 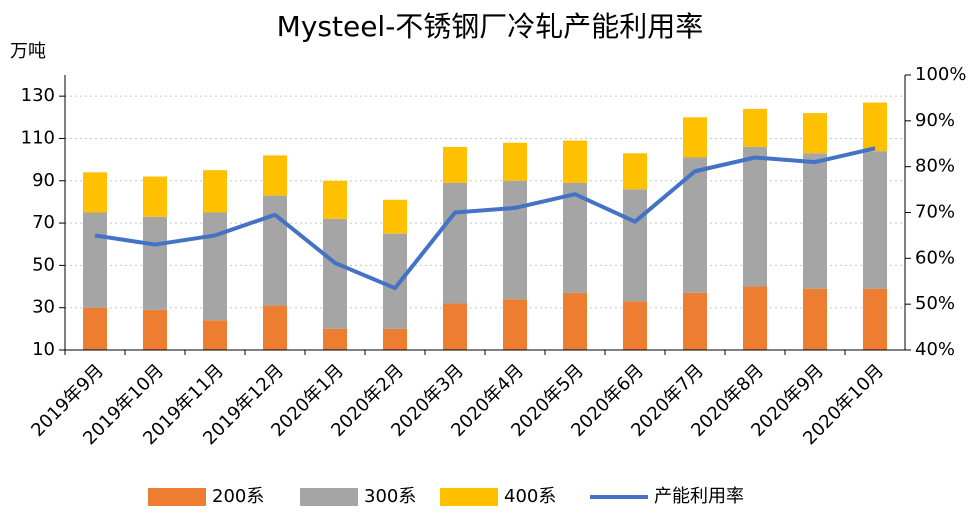 What do you see at coordinates (43, 264) in the screenshot?
I see `y-tick-label: 50` at bounding box center [43, 264].